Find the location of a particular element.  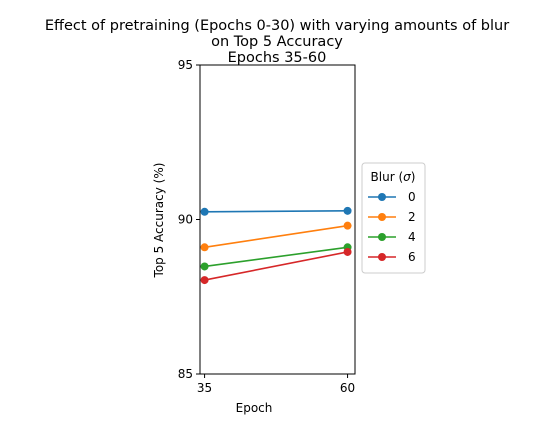

y-tick-label: 85 is located at coordinates (185, 374).